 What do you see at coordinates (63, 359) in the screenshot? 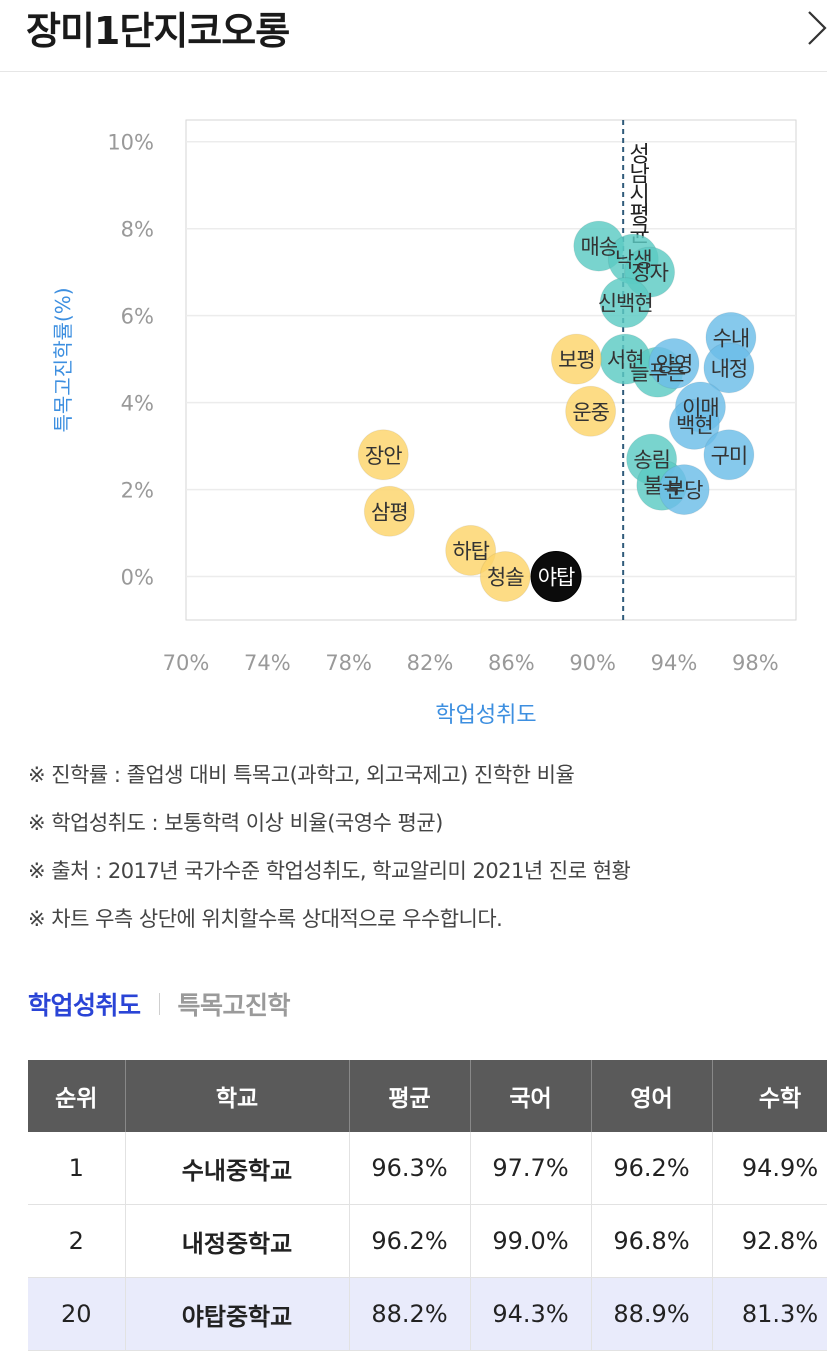
I see `y-axis-label: 특목고진학률(%)` at bounding box center [63, 359].